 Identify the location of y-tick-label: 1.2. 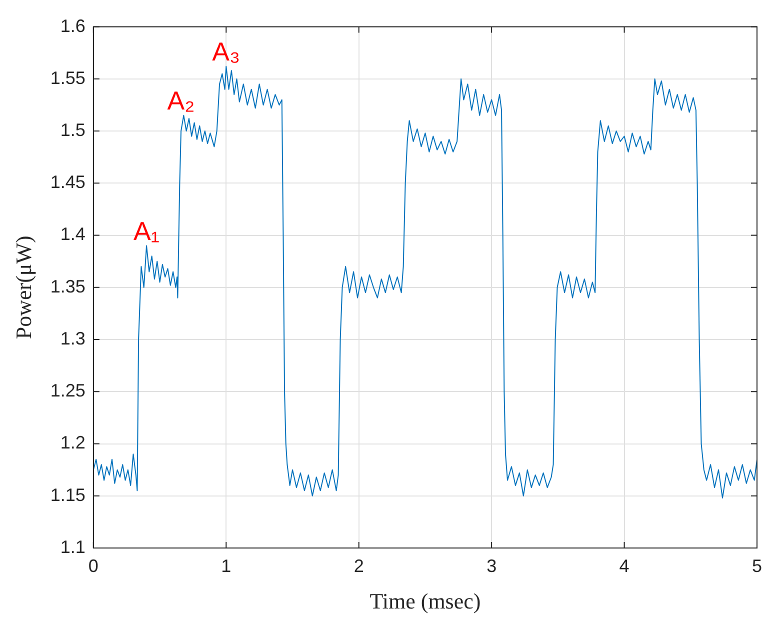
(73, 442).